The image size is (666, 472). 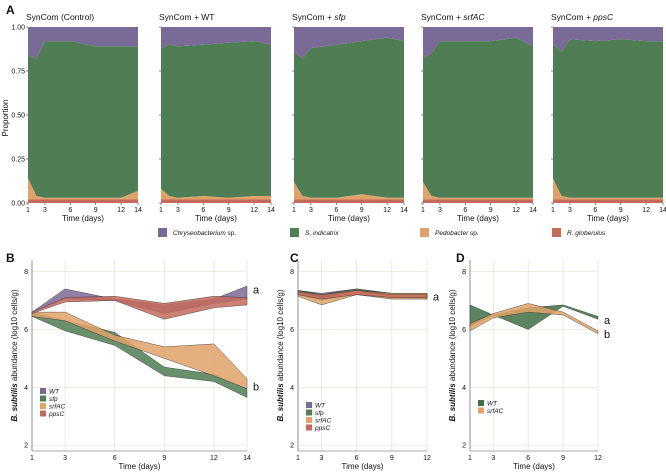 What do you see at coordinates (10, 258) in the screenshot?
I see `panel-label-b: B` at bounding box center [10, 258].